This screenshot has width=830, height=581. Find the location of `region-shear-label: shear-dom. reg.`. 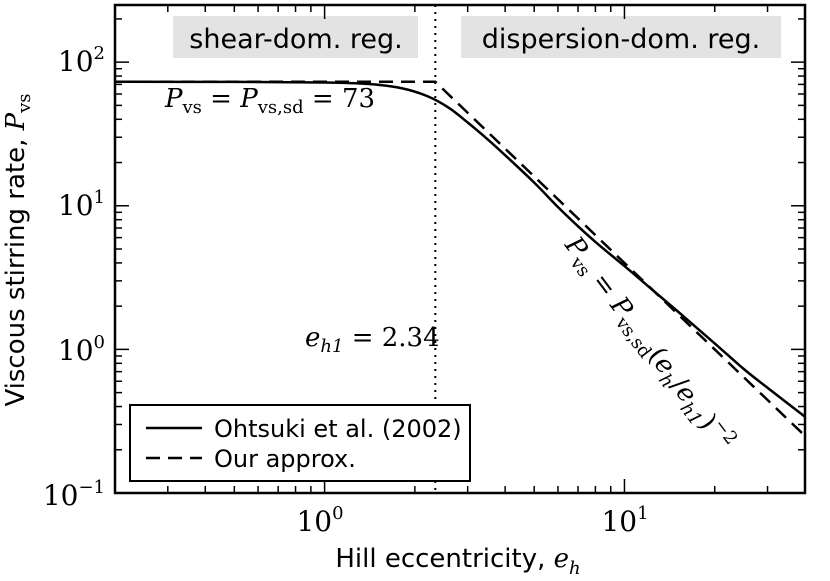

region-shear-label: shear-dom. reg. is located at coordinates (295, 39).